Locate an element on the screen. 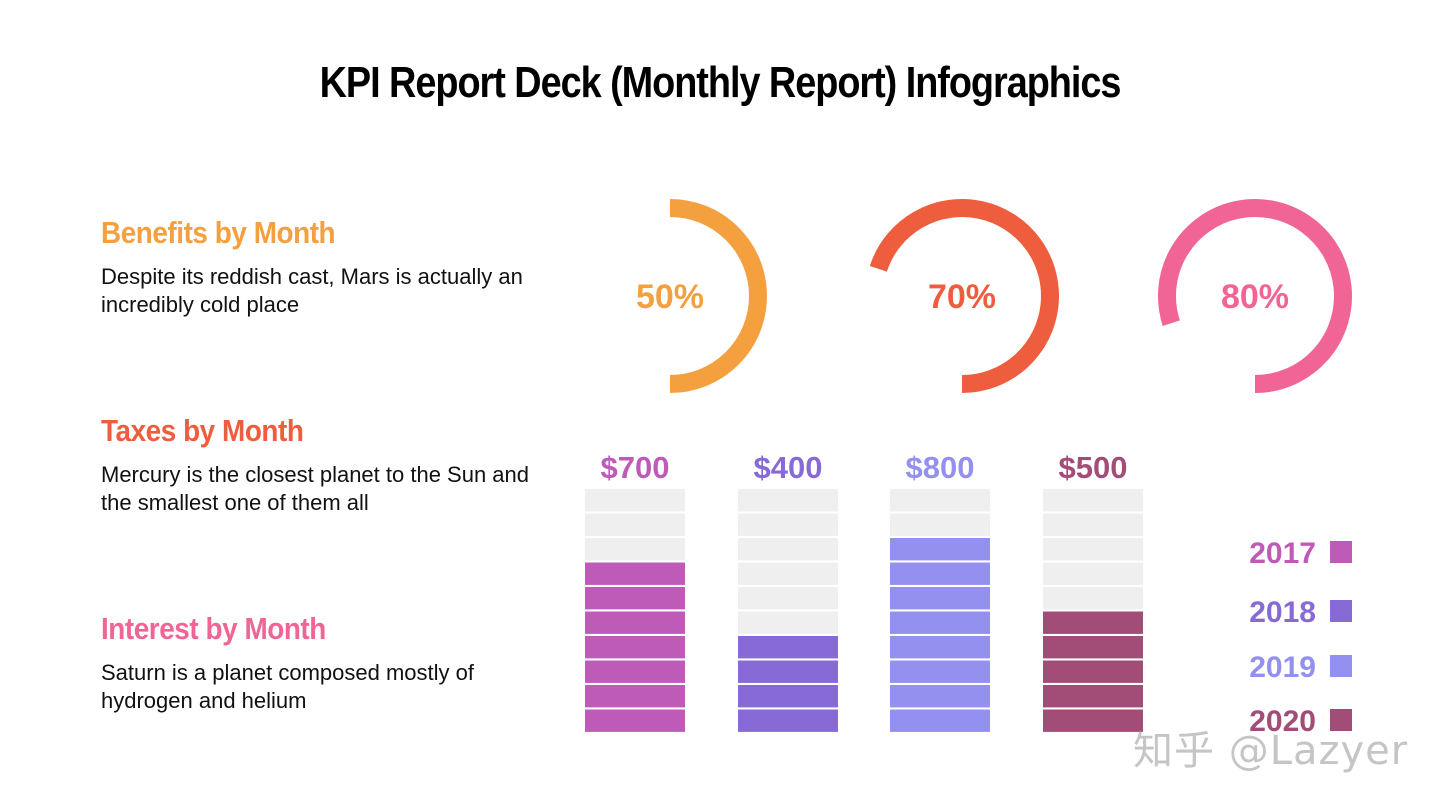 The image size is (1440, 810). section-heading-taxes: Taxes by Month is located at coordinates (202, 430).